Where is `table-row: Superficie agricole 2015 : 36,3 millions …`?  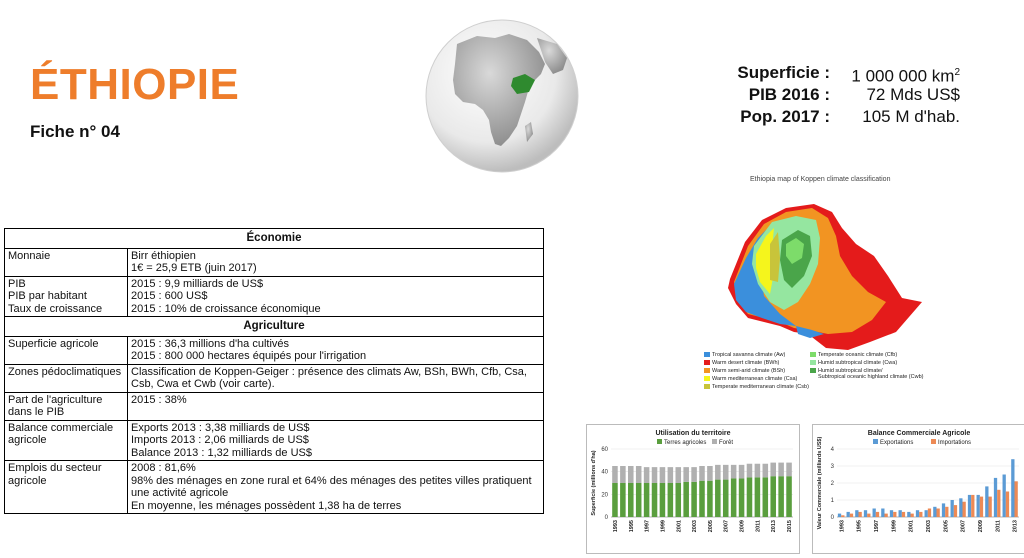 table-row: Superficie agricole 2015 : 36,3 millions … is located at coordinates (274, 350).